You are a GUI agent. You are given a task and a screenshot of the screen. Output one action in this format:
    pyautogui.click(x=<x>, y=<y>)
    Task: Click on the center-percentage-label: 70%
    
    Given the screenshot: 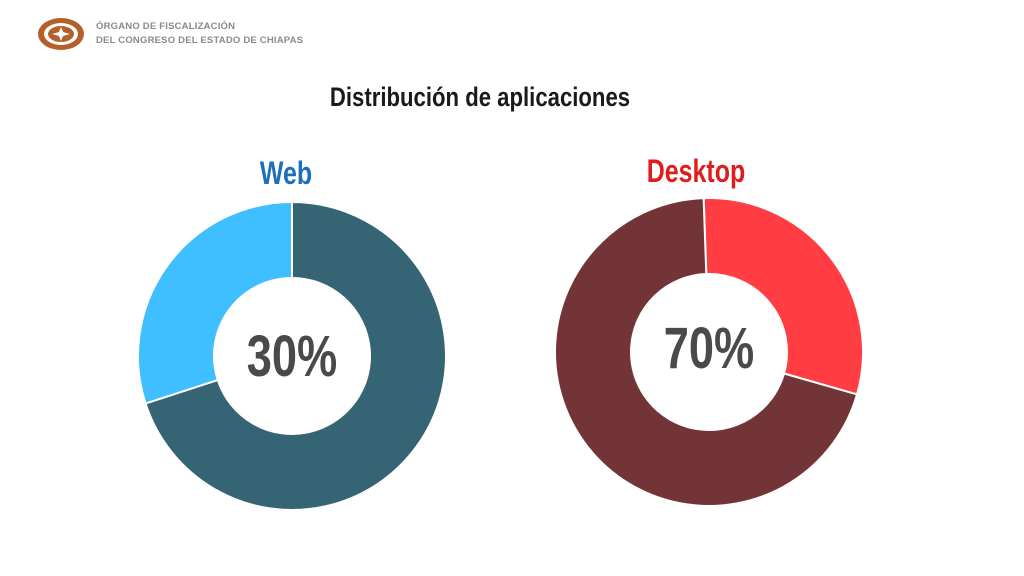 What is the action you would take?
    pyautogui.click(x=709, y=349)
    